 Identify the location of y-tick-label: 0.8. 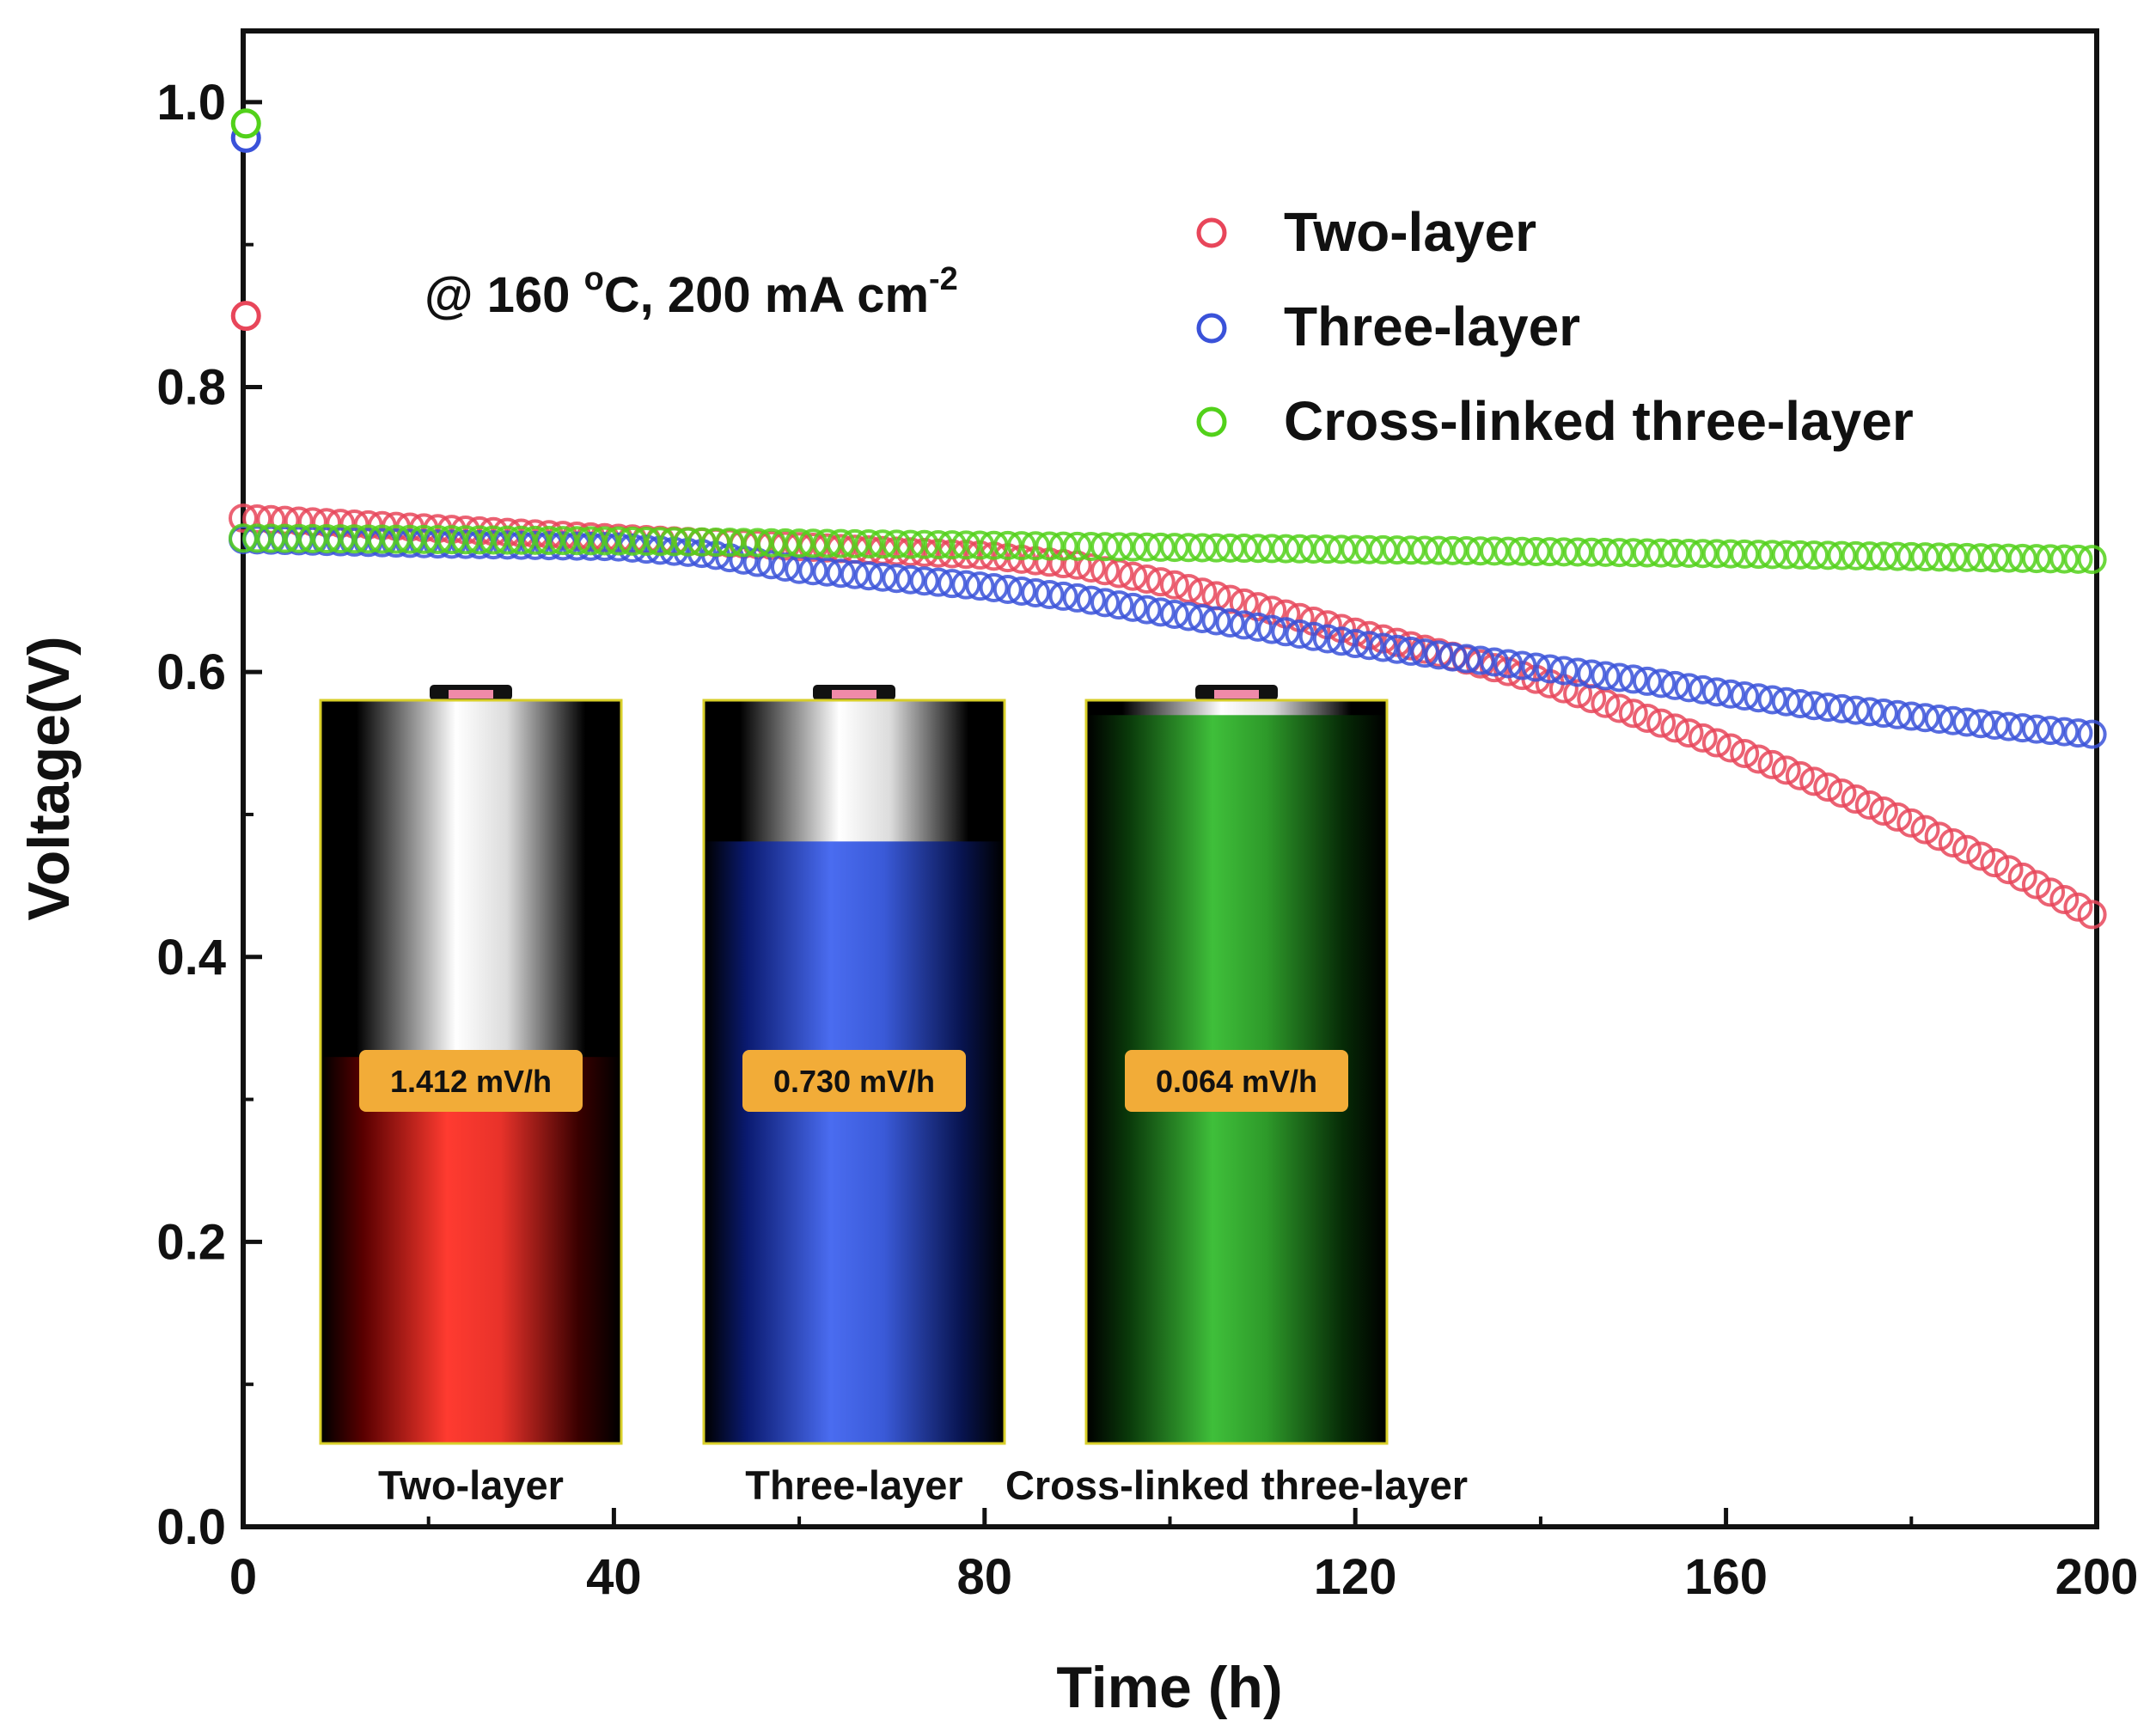
(191, 388).